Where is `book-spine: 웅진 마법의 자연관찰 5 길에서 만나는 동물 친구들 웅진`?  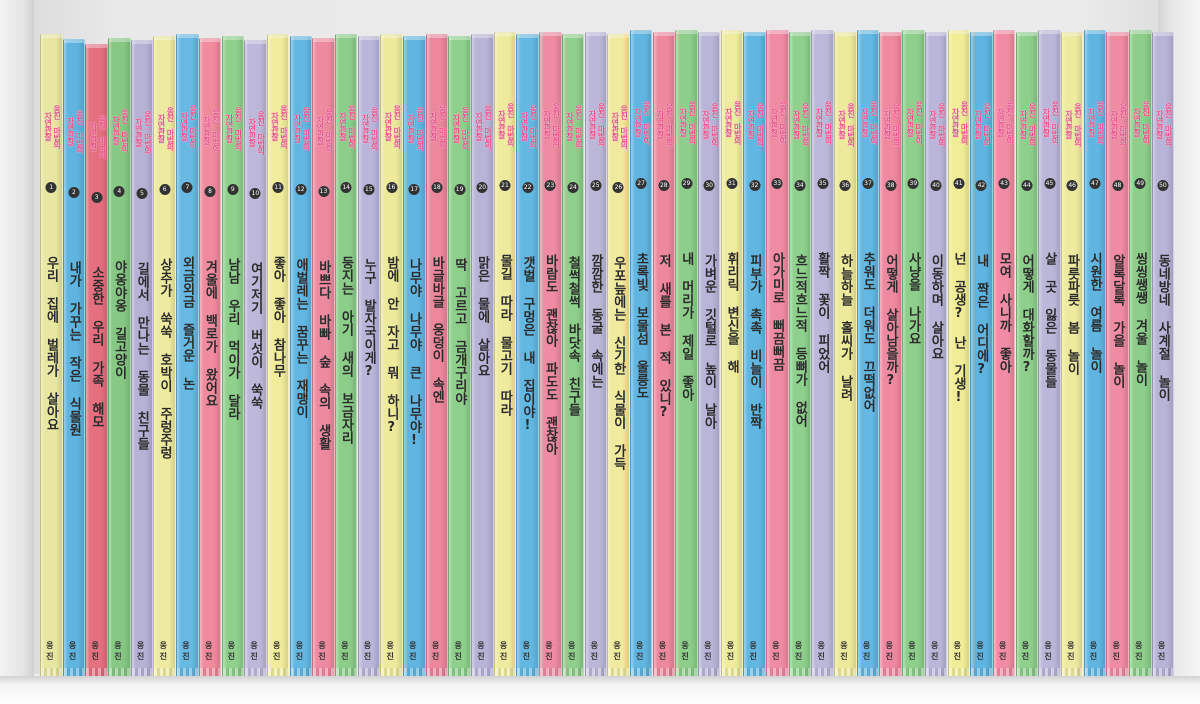 book-spine: 웅진 마법의 자연관찰 5 길에서 만나는 동물 친구들 웅진 is located at coordinates (142, 362).